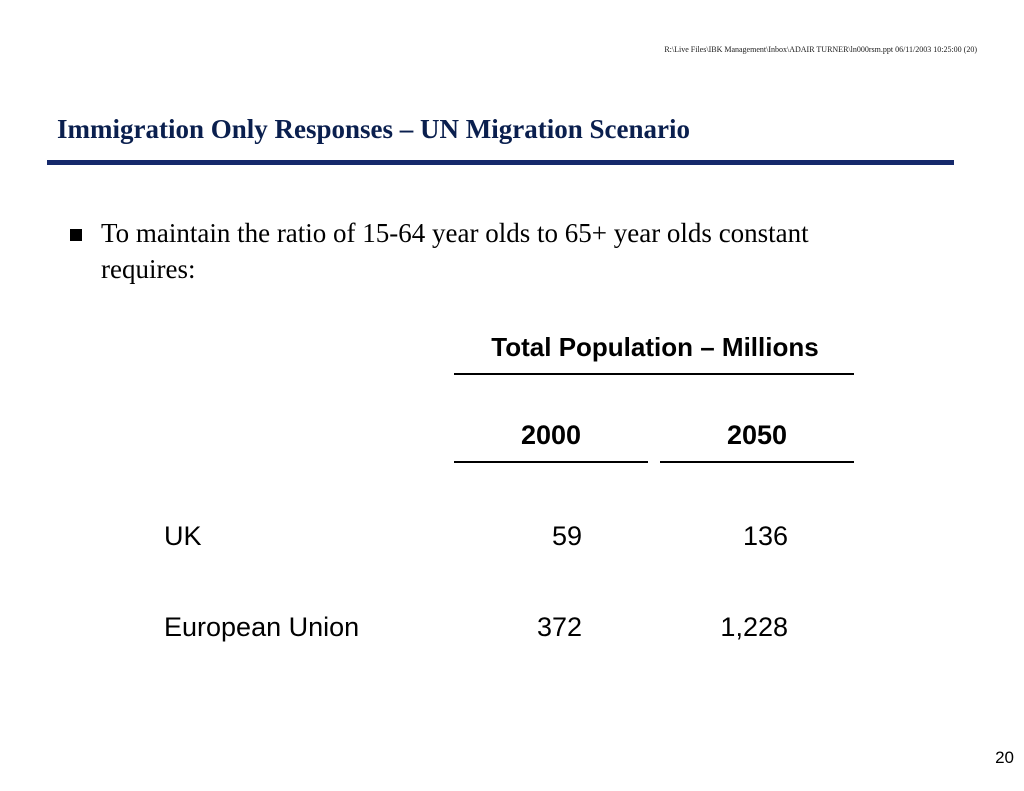  I want to click on cell-eu-2050: 1,228, so click(754, 627).